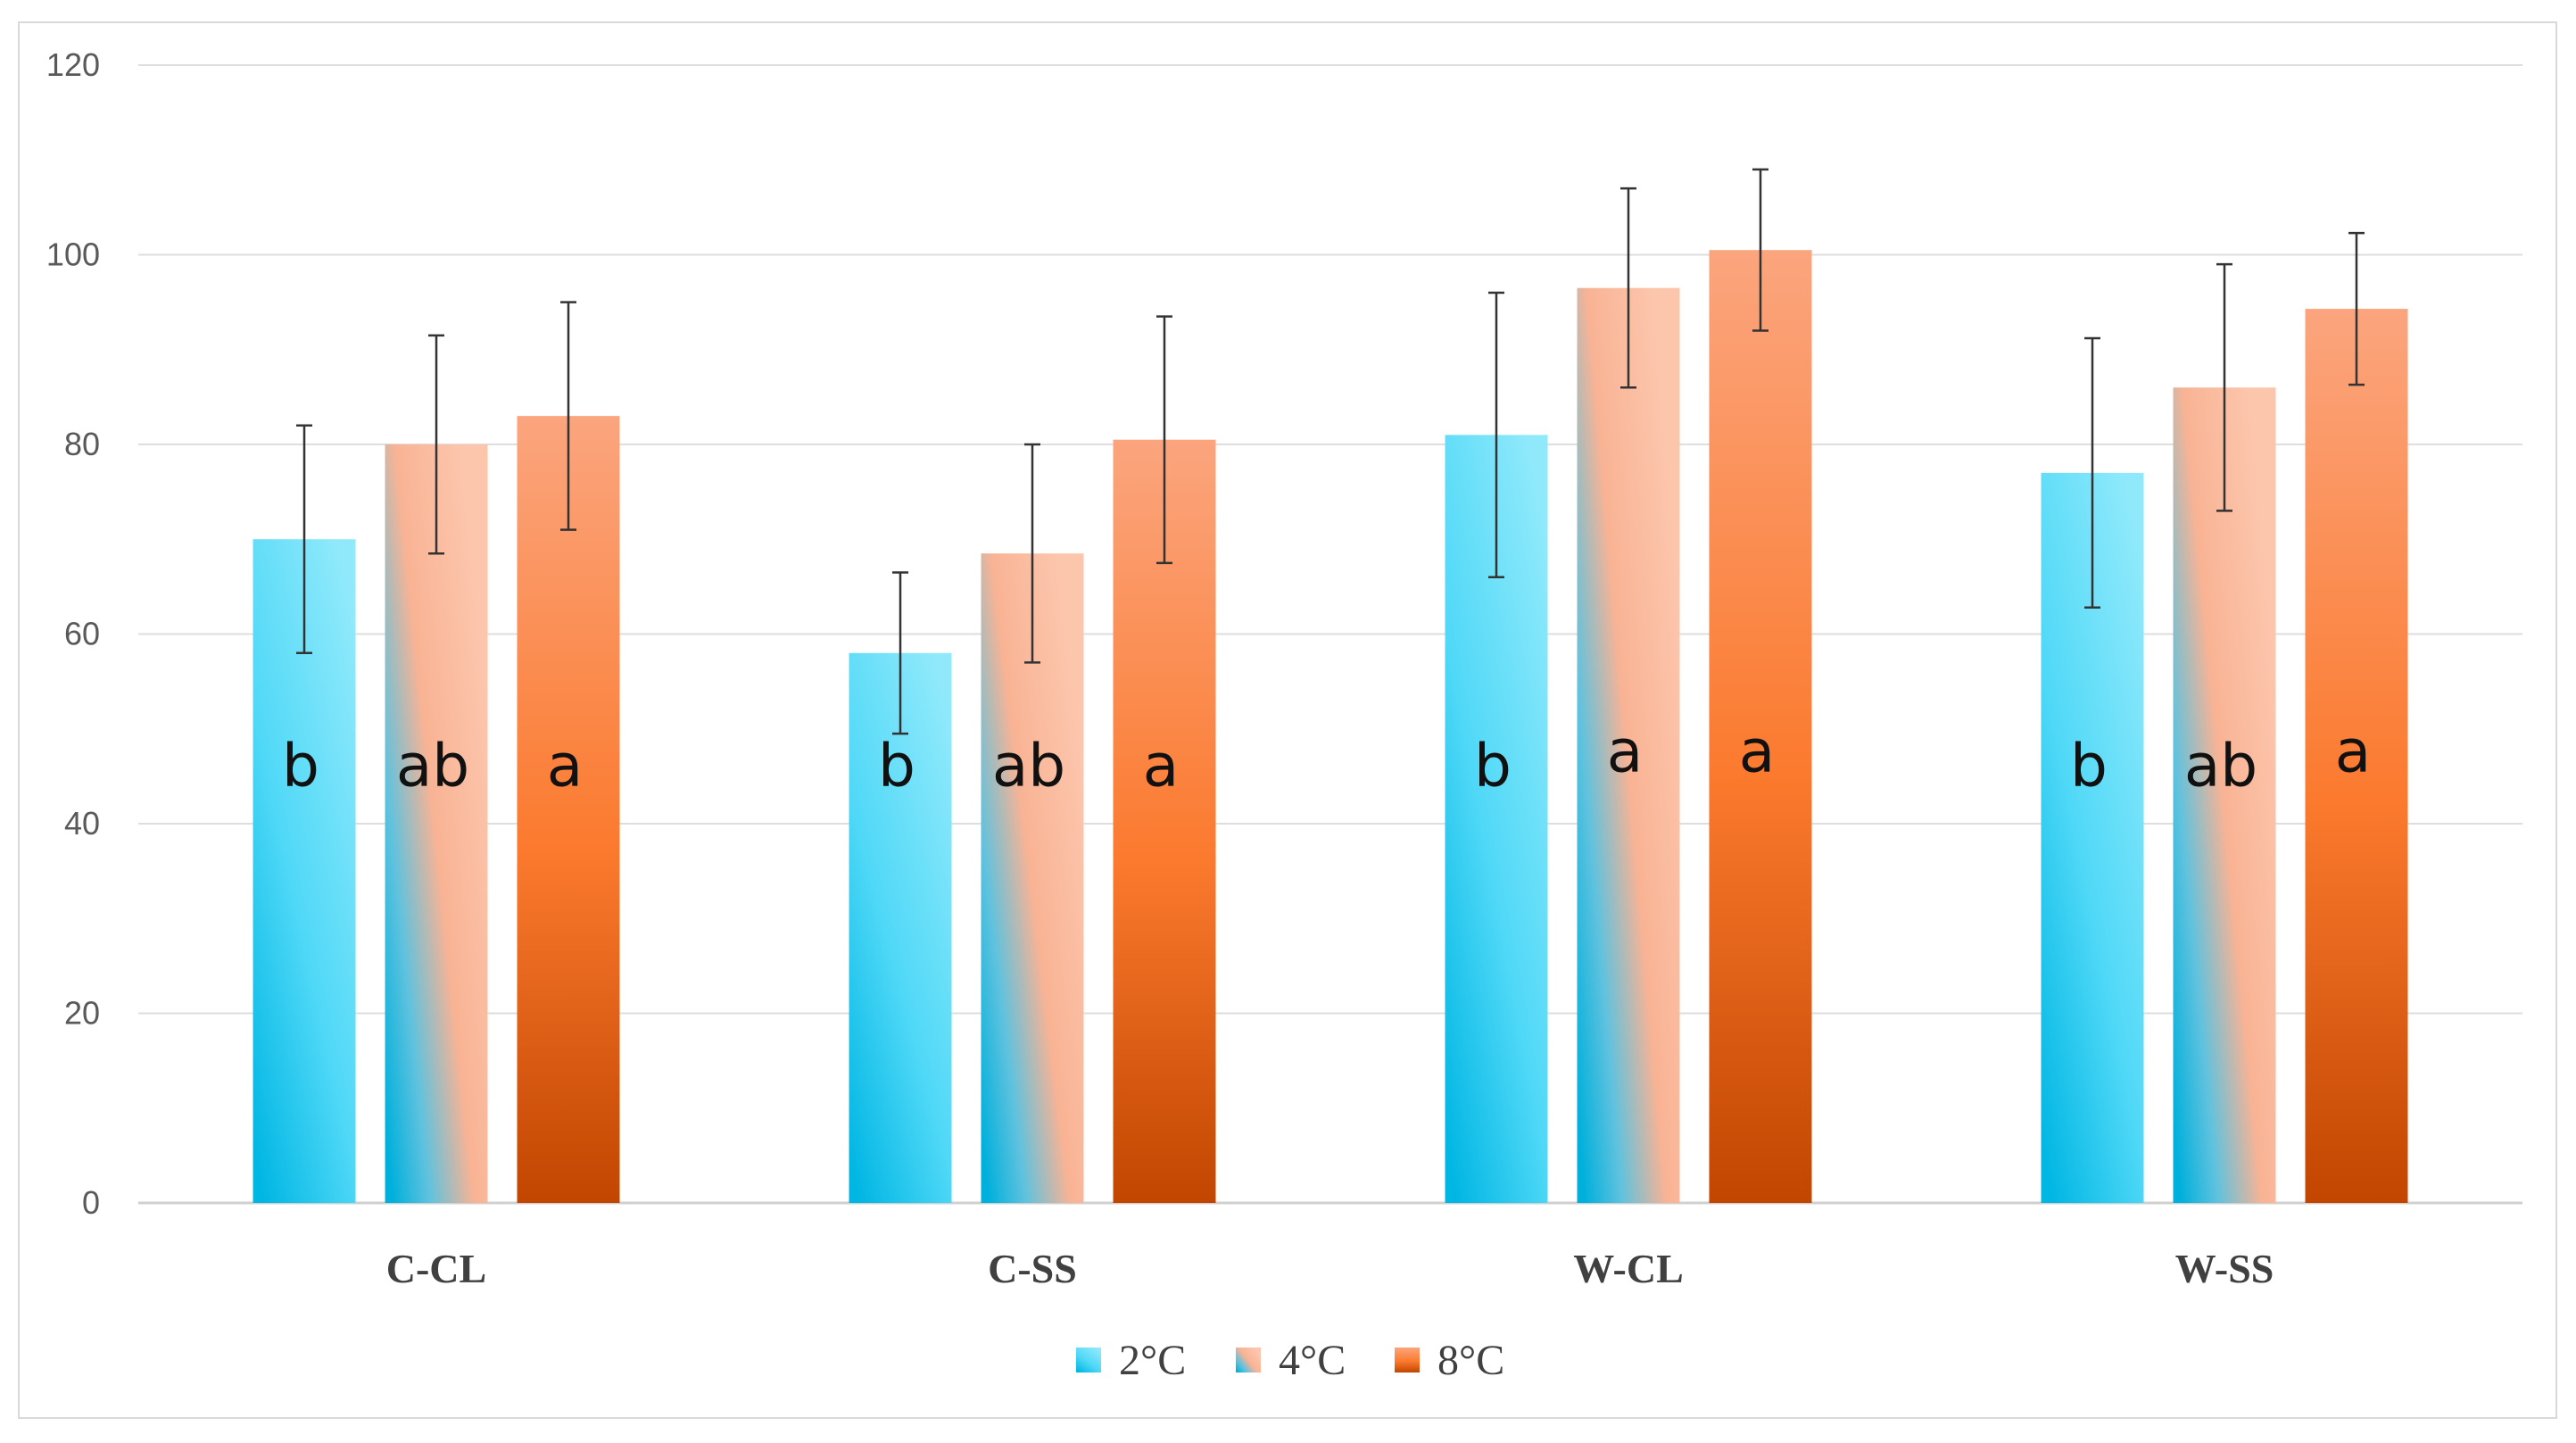 Image resolution: width=2576 pixels, height=1443 pixels. I want to click on x-category-label: W-SS, so click(2224, 1268).